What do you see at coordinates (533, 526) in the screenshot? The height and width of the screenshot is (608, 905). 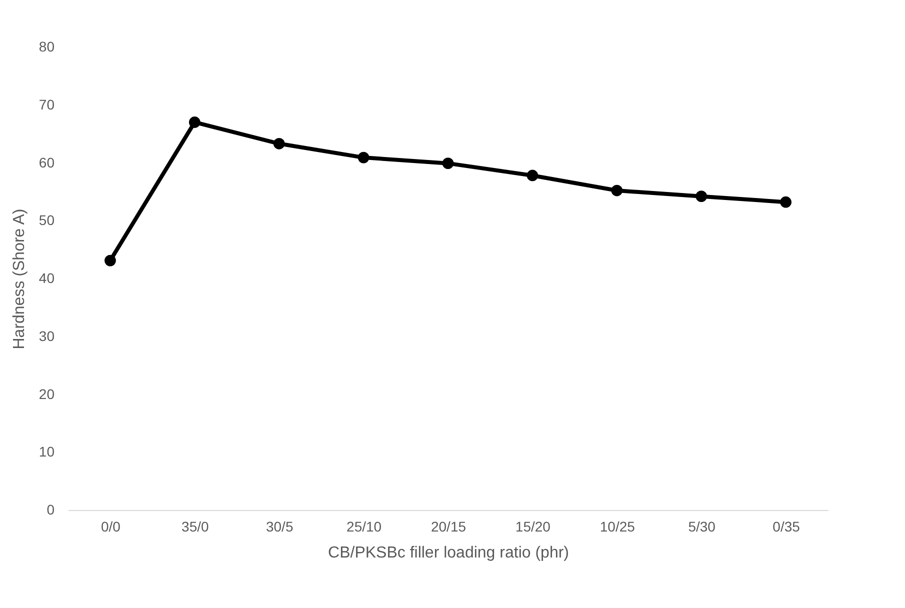 I see `x-tick-label: 15/20` at bounding box center [533, 526].